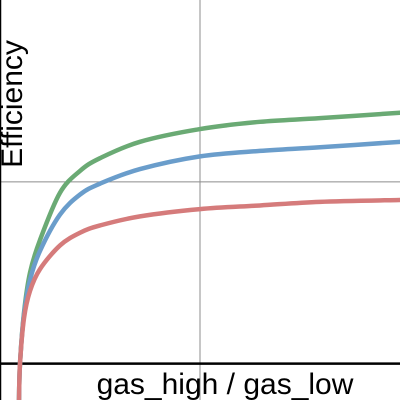  I want to click on y-axis-label: Efficiency, so click(14, 104).